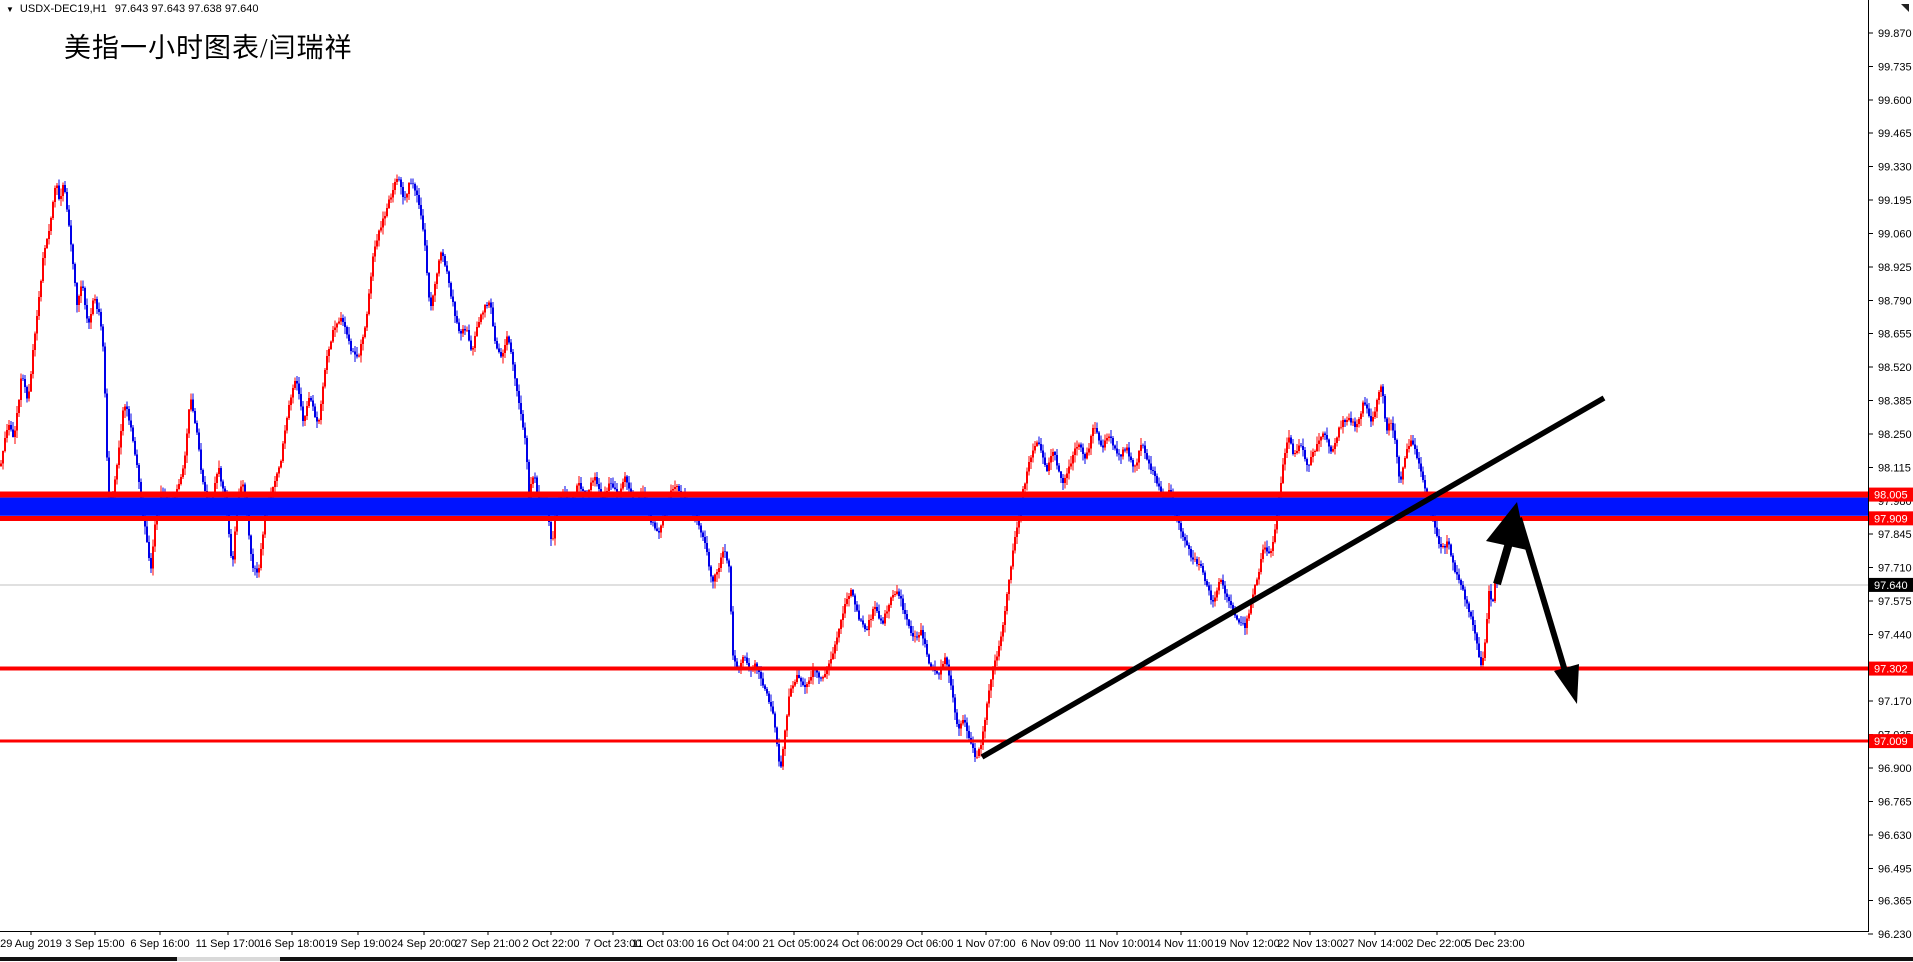  Describe the element at coordinates (1181, 944) in the screenshot. I see `time-axis-label: 14 Nov 11:00` at that location.